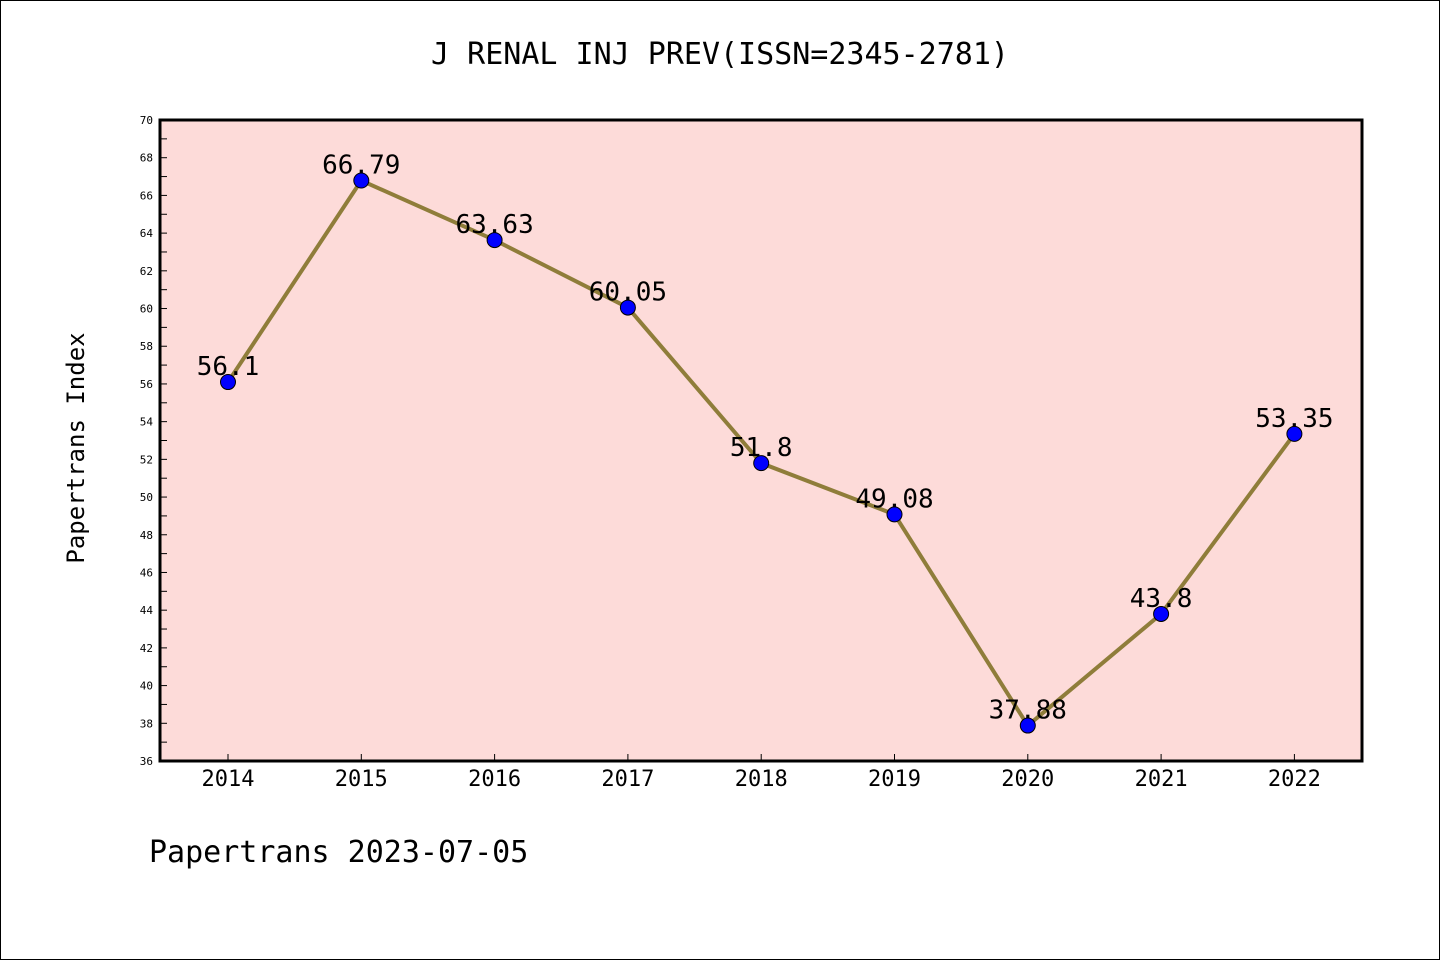  I want to click on y-tick-label: 56, so click(146, 384).